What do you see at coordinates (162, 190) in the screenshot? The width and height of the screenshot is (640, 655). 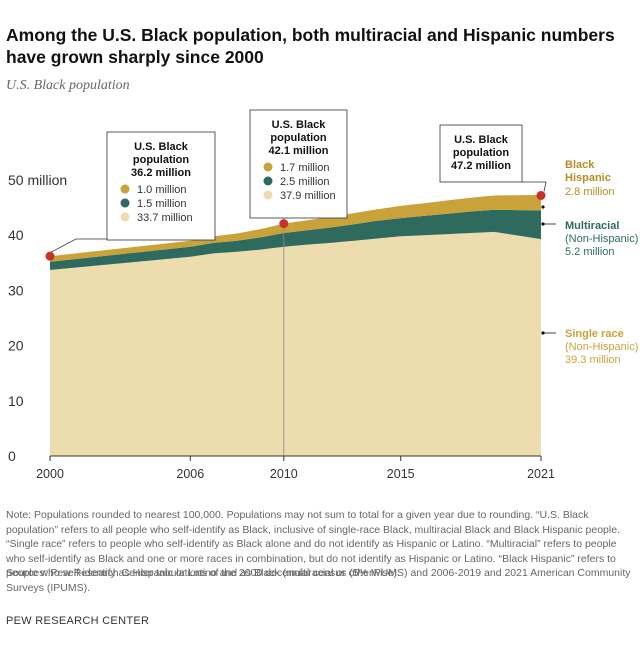 I see `callout-value: 1.0 million` at bounding box center [162, 190].